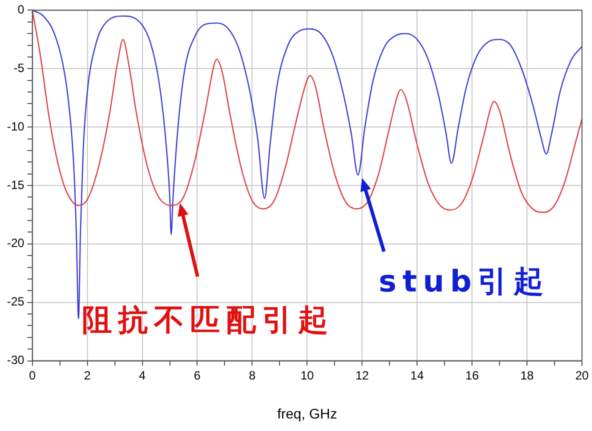 The width and height of the screenshot is (592, 431). I want to click on x-tick-label: 2, so click(87, 375).